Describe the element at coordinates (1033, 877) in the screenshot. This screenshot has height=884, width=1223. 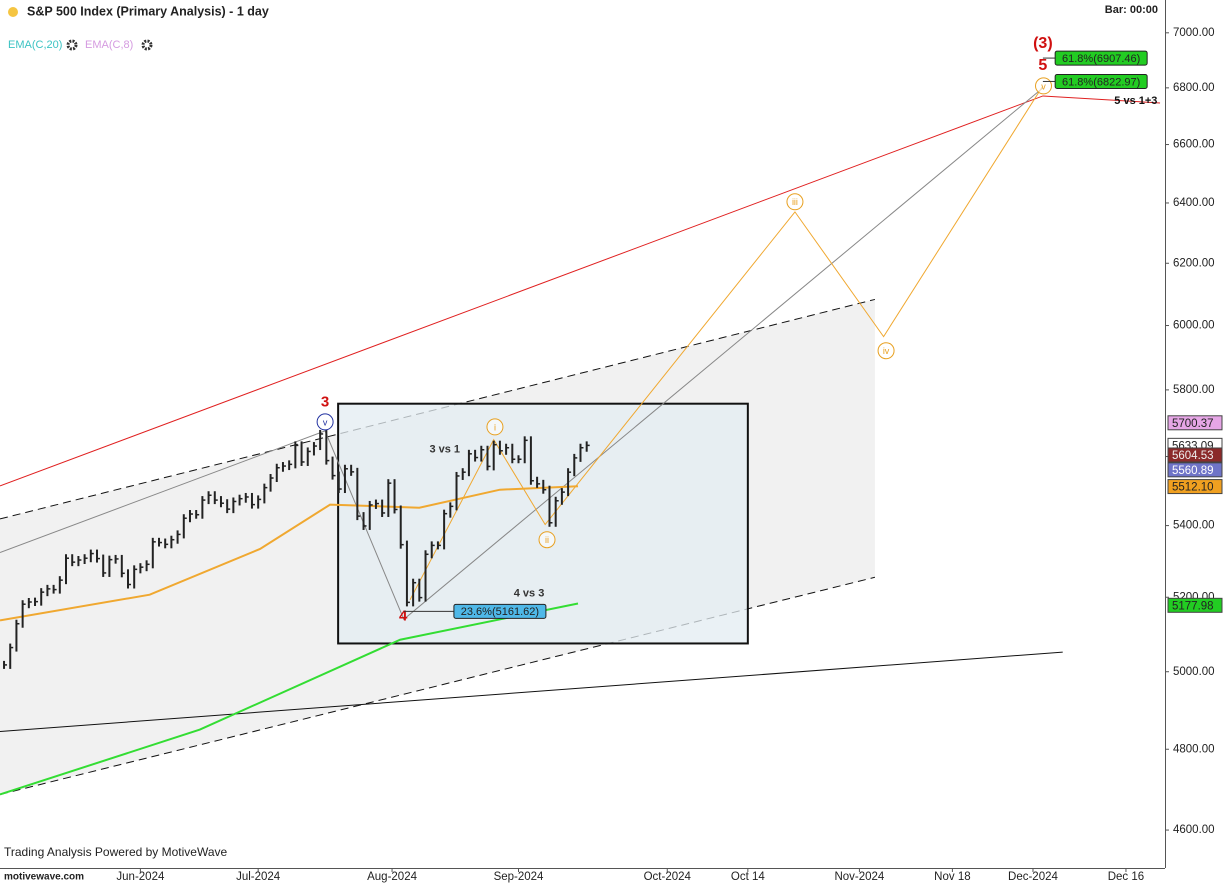
I see `x-tick-label: Dec-2024` at that location.